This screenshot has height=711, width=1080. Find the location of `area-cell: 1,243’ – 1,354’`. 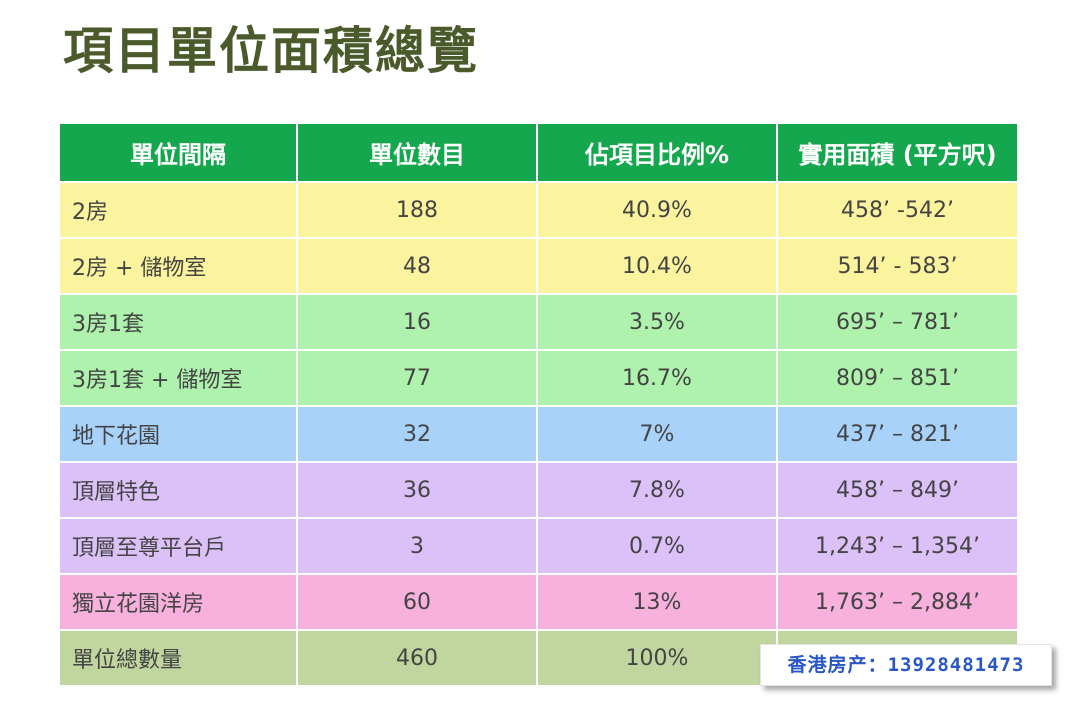

area-cell: 1,243’ – 1,354’ is located at coordinates (897, 546).